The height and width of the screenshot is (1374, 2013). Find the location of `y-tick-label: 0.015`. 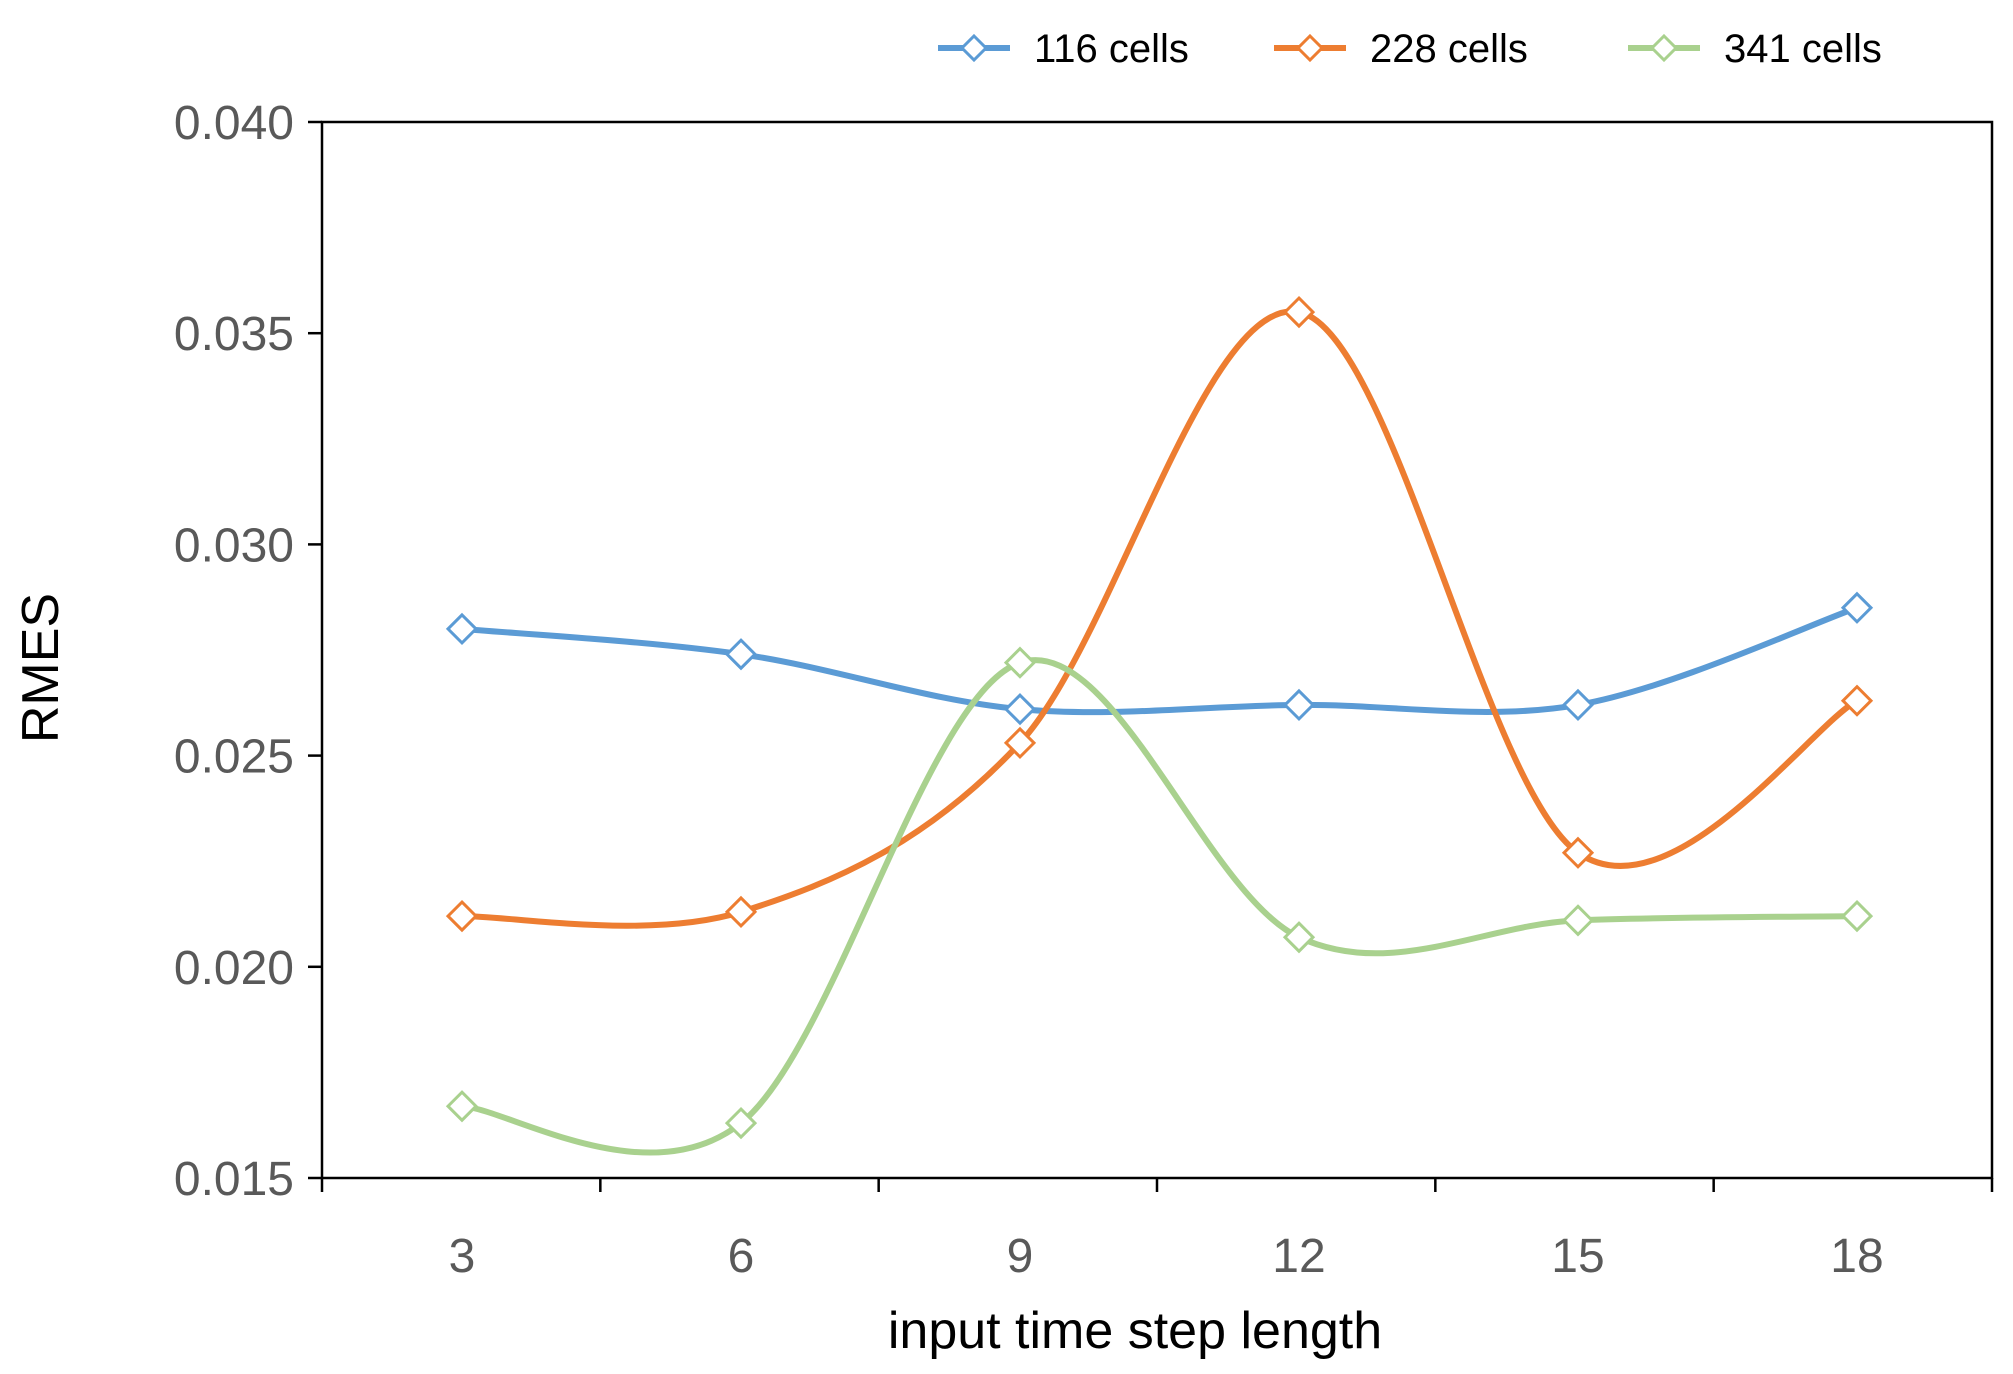

y-tick-label: 0.015 is located at coordinates (234, 1179).